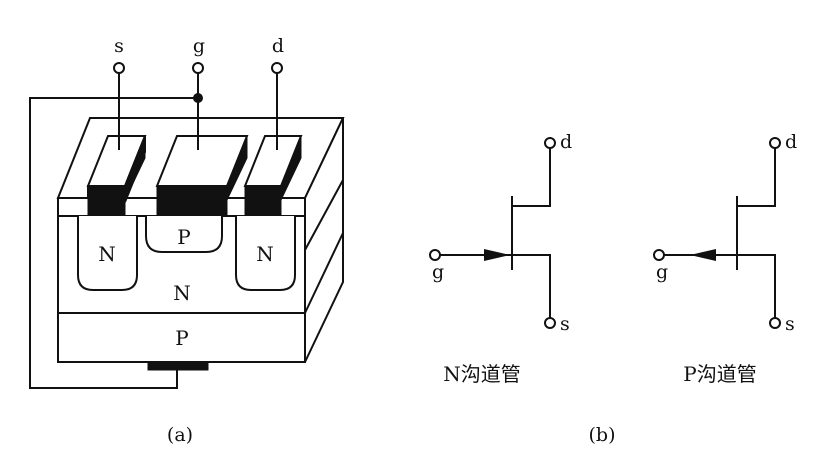 The height and width of the screenshot is (461, 827). Describe the element at coordinates (482, 374) in the screenshot. I see `n-channel-title: N沟道管` at that location.